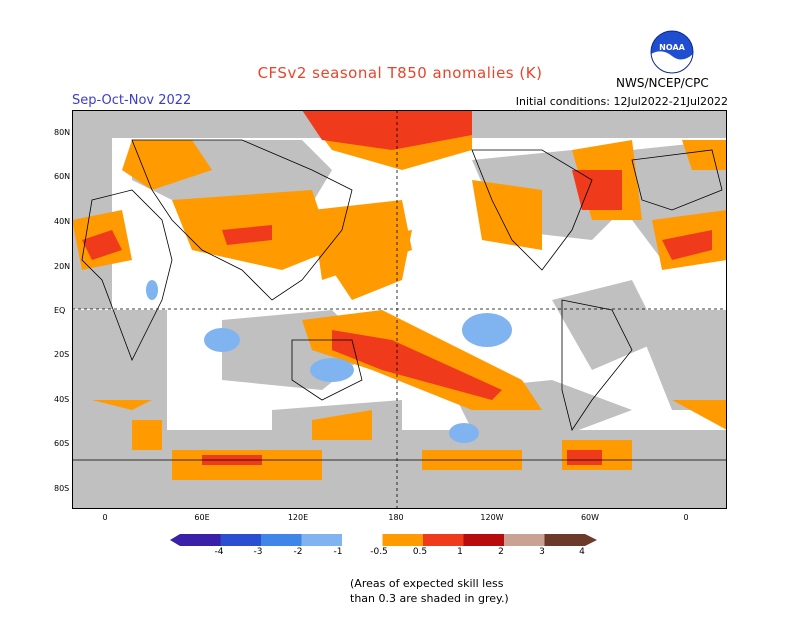  What do you see at coordinates (62, 488) in the screenshot?
I see `lat-label: 80S` at bounding box center [62, 488].